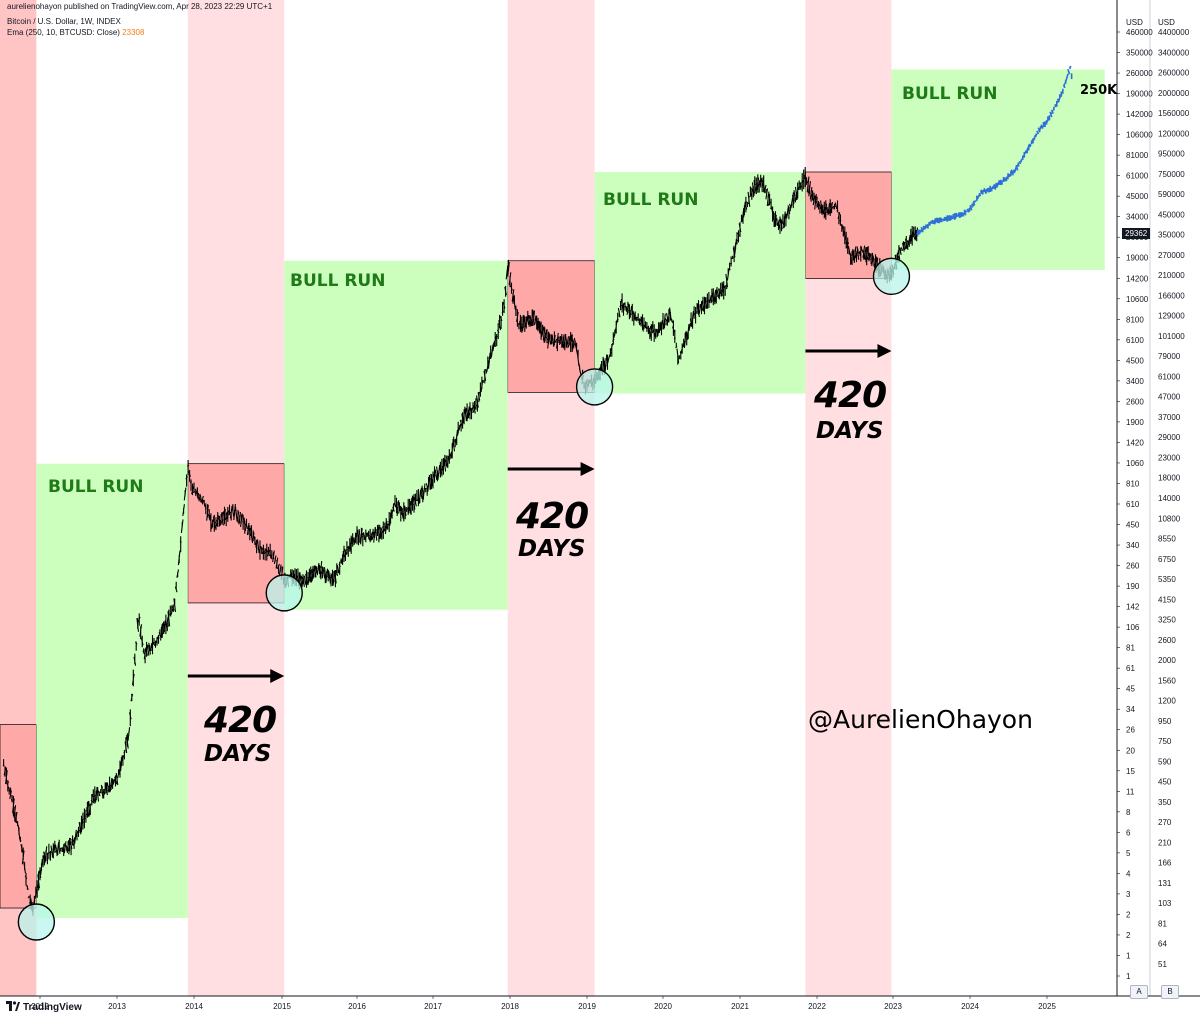 This screenshot has height=1023, width=1200. I want to click on x-tick-label: 2018, so click(510, 1006).